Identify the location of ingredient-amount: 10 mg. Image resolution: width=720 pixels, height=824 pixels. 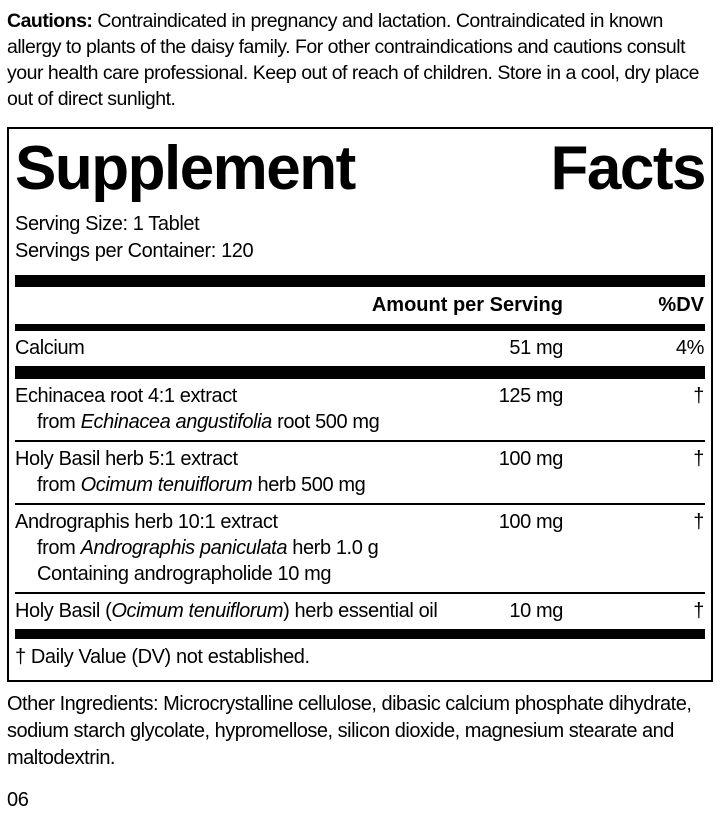
(536, 611).